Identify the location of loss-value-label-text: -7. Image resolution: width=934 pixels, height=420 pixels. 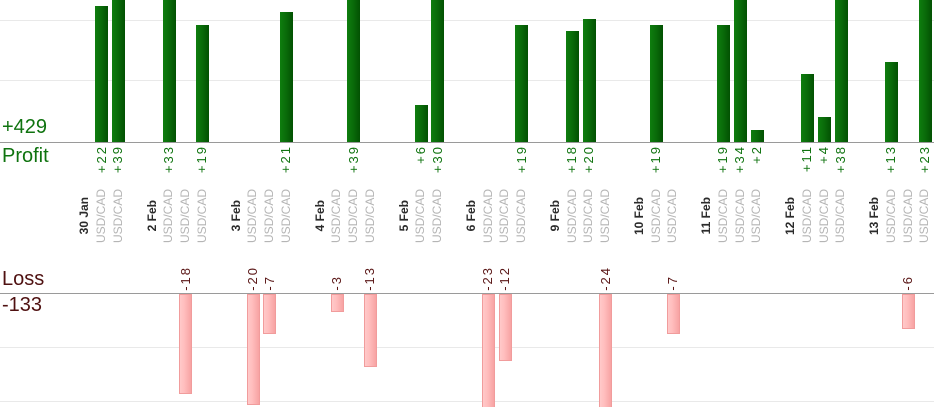
(672, 283).